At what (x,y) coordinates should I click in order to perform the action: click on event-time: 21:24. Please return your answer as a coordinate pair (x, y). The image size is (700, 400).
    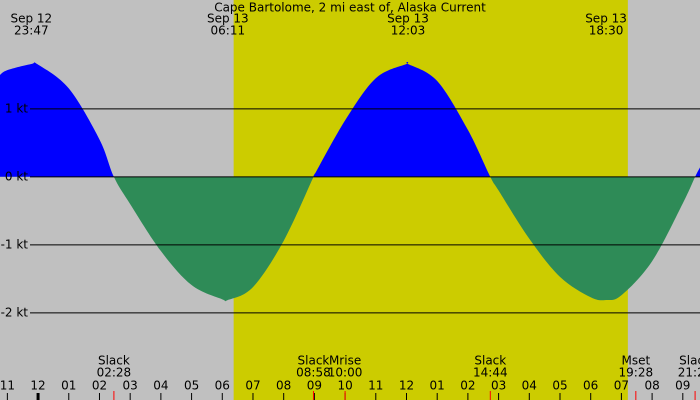
    Looking at the image, I should click on (689, 373).